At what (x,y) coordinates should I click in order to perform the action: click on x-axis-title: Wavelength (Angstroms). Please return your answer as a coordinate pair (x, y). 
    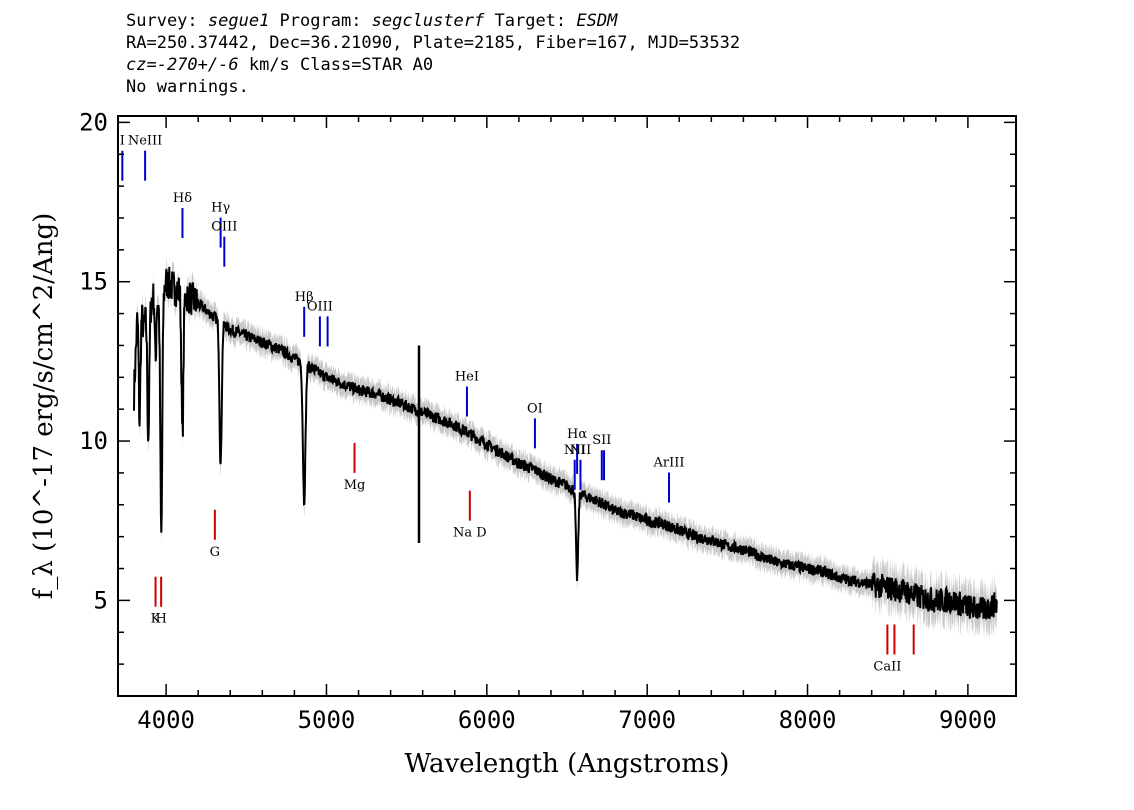
    Looking at the image, I should click on (567, 764).